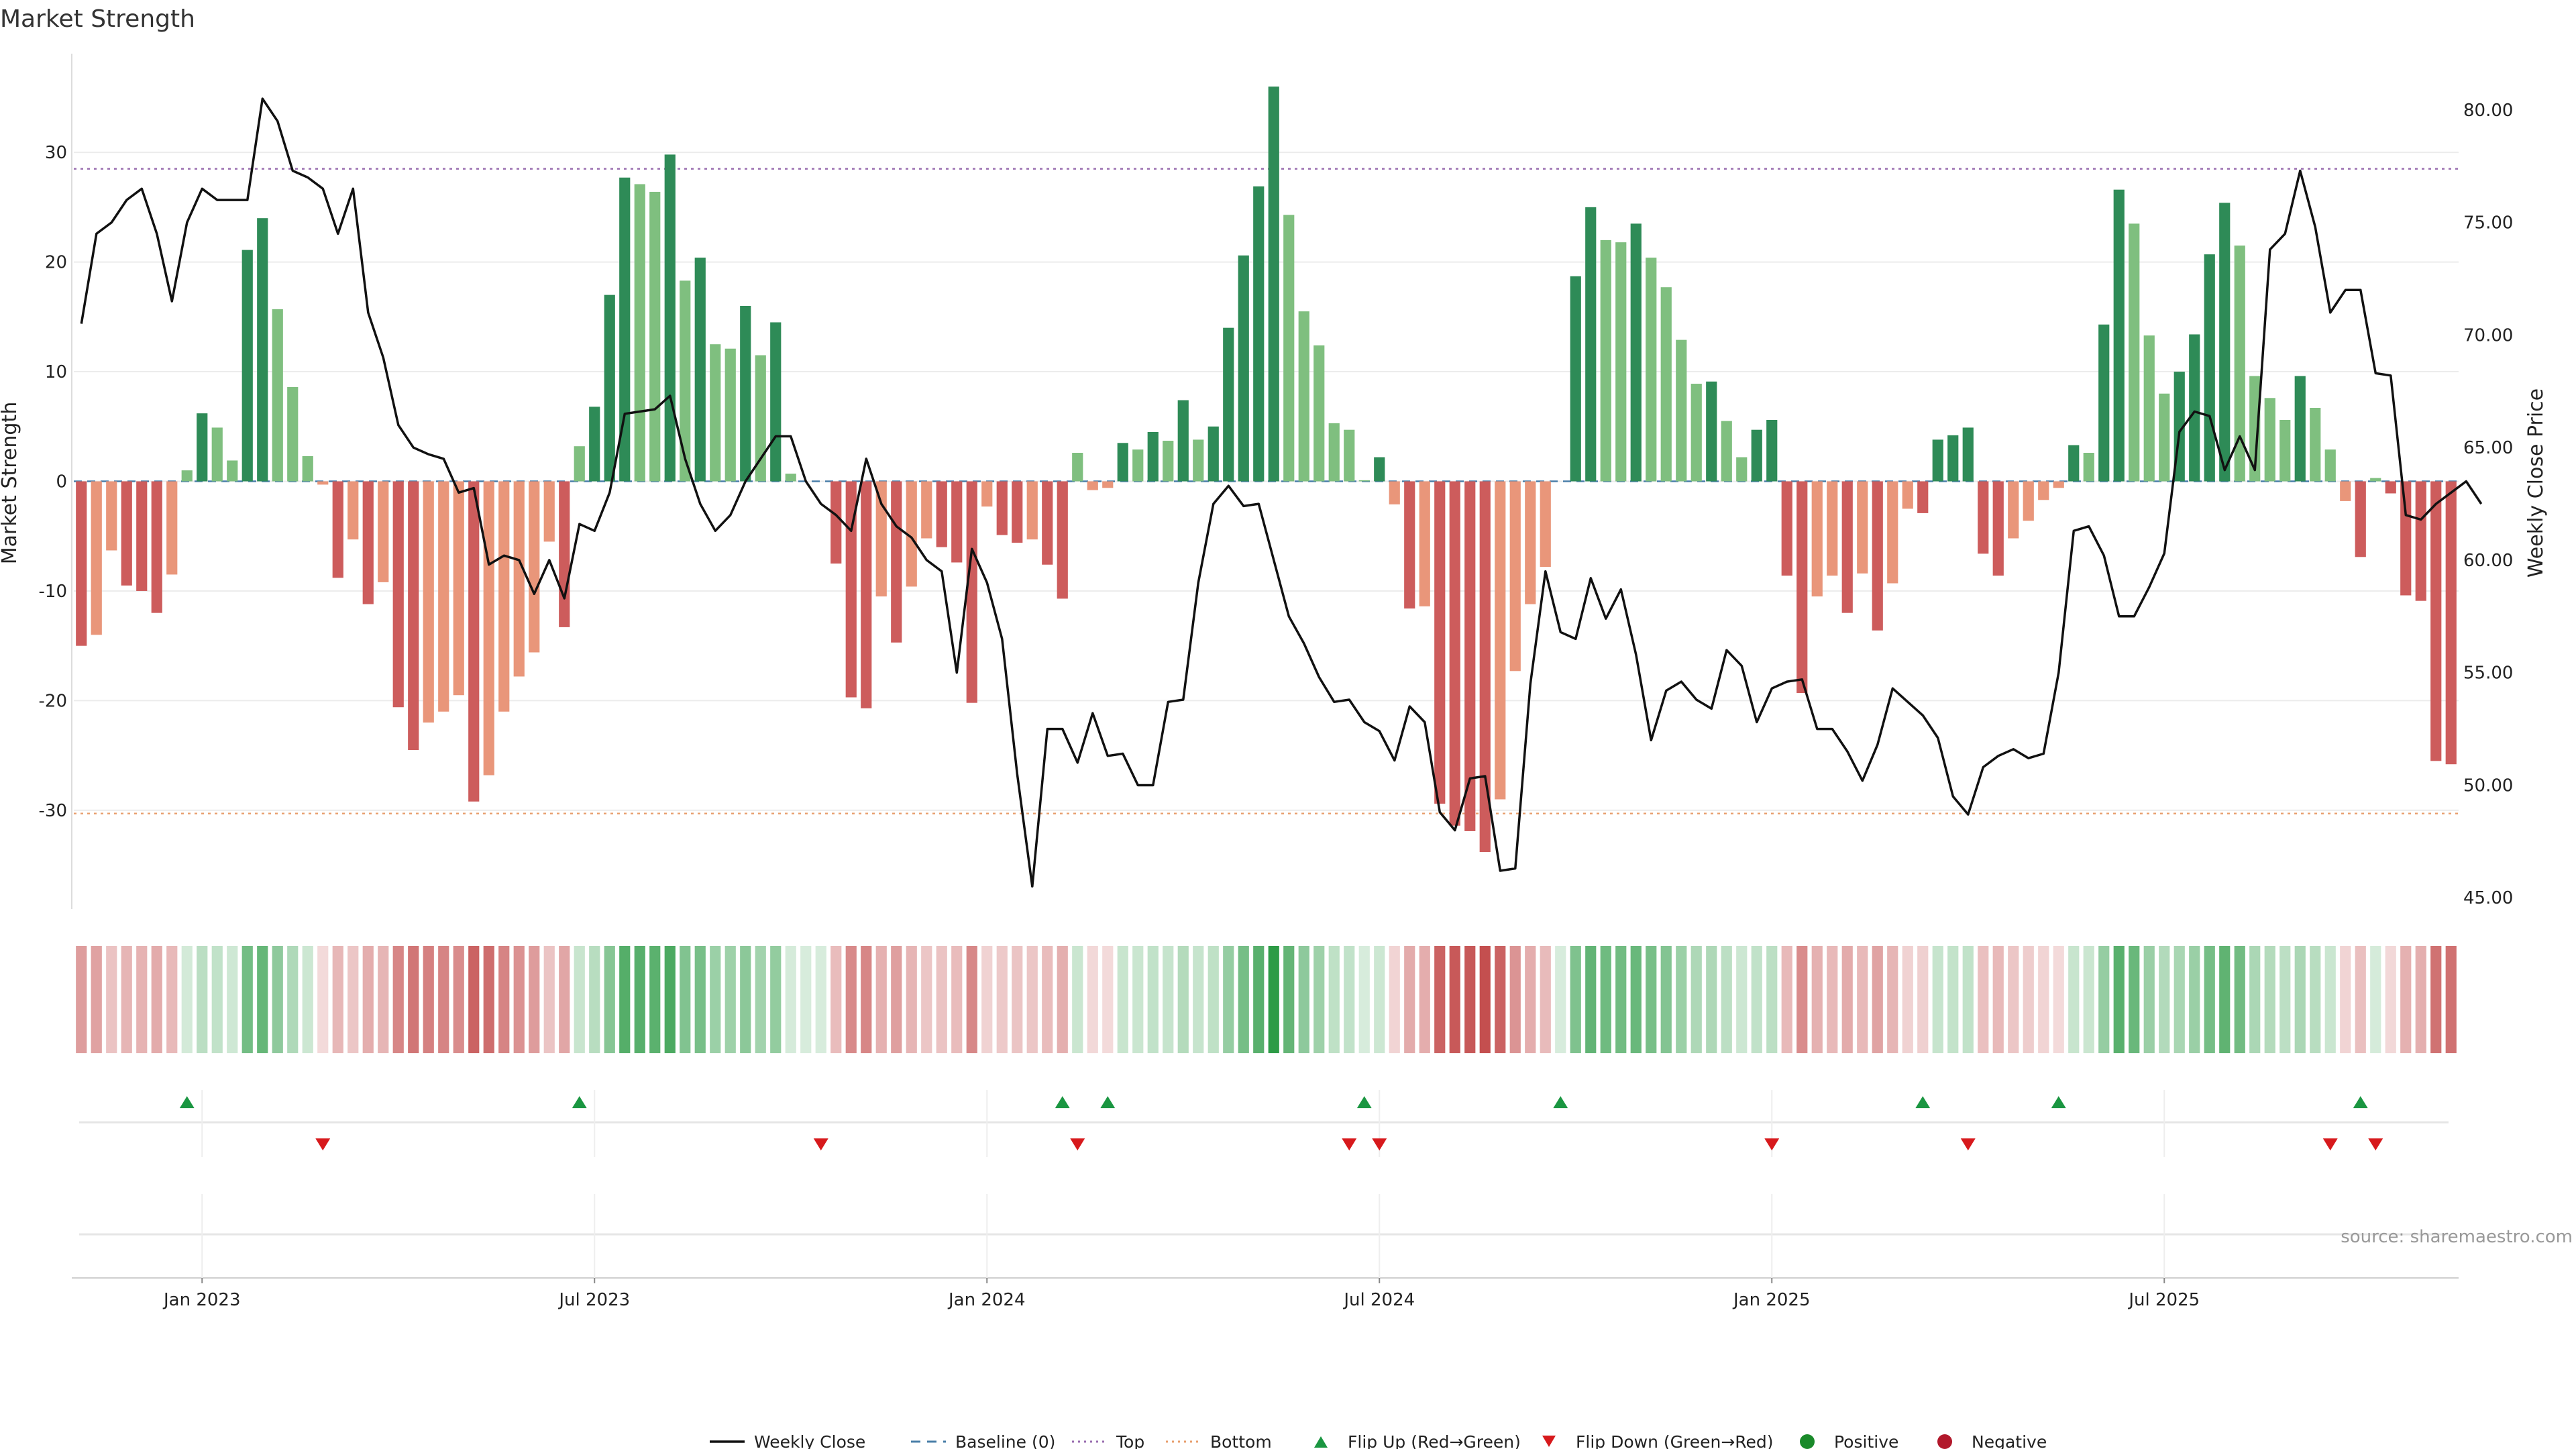  Describe the element at coordinates (2488, 673) in the screenshot. I see `y2-tick-label: 55.00` at that location.